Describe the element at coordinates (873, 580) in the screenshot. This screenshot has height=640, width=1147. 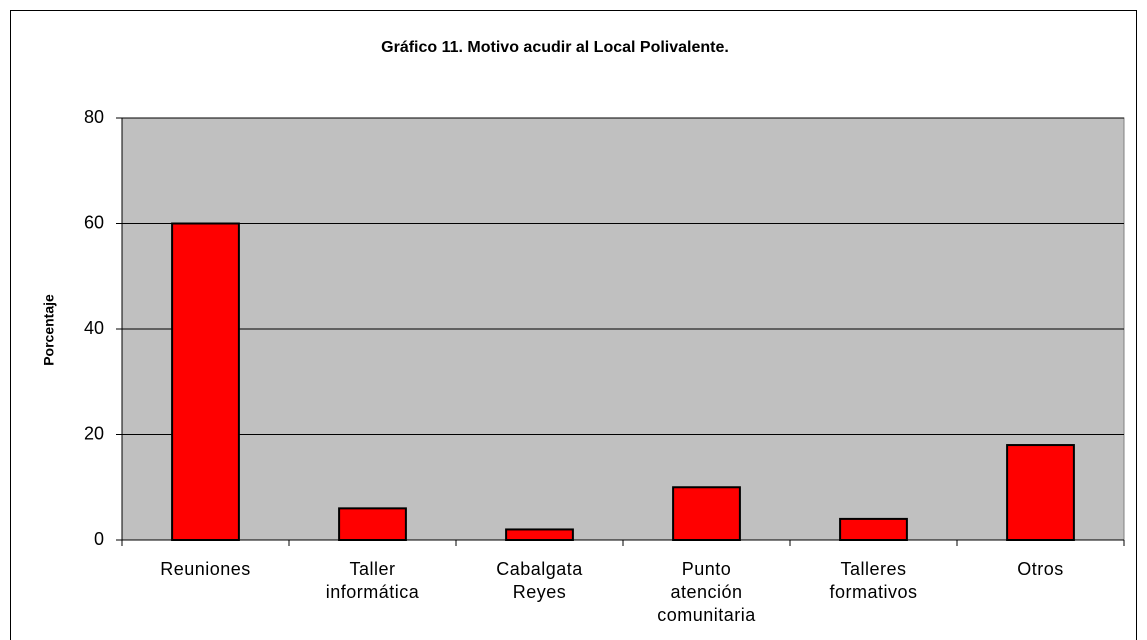
I see `x-tick-label: Talleres formativos` at that location.